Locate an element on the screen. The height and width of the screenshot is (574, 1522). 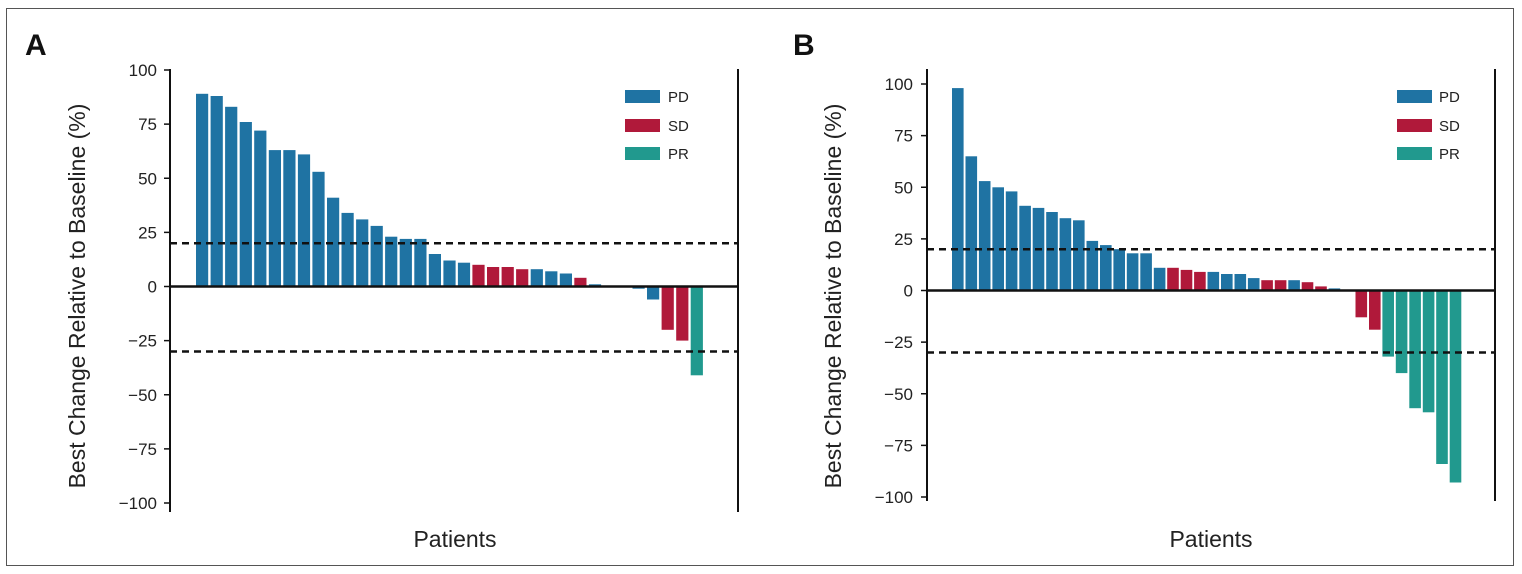
legend-b: PD SD PR is located at coordinates (1428, 126).